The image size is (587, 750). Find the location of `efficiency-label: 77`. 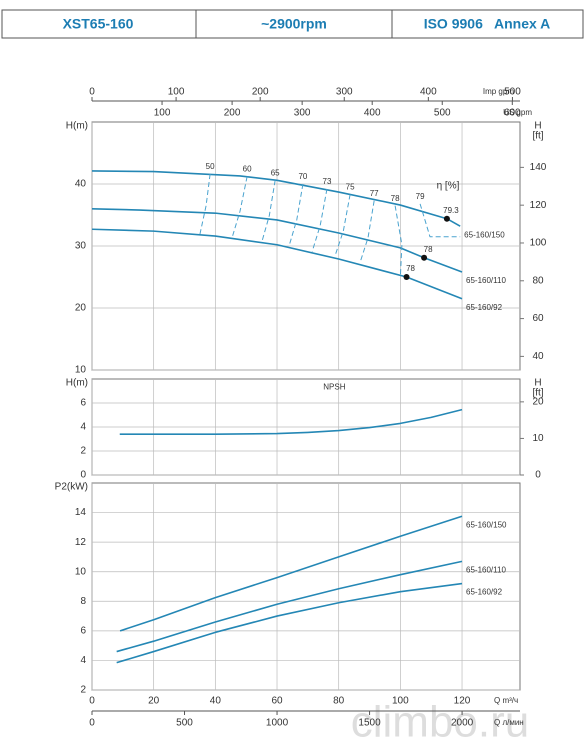

efficiency-label: 77 is located at coordinates (374, 193).